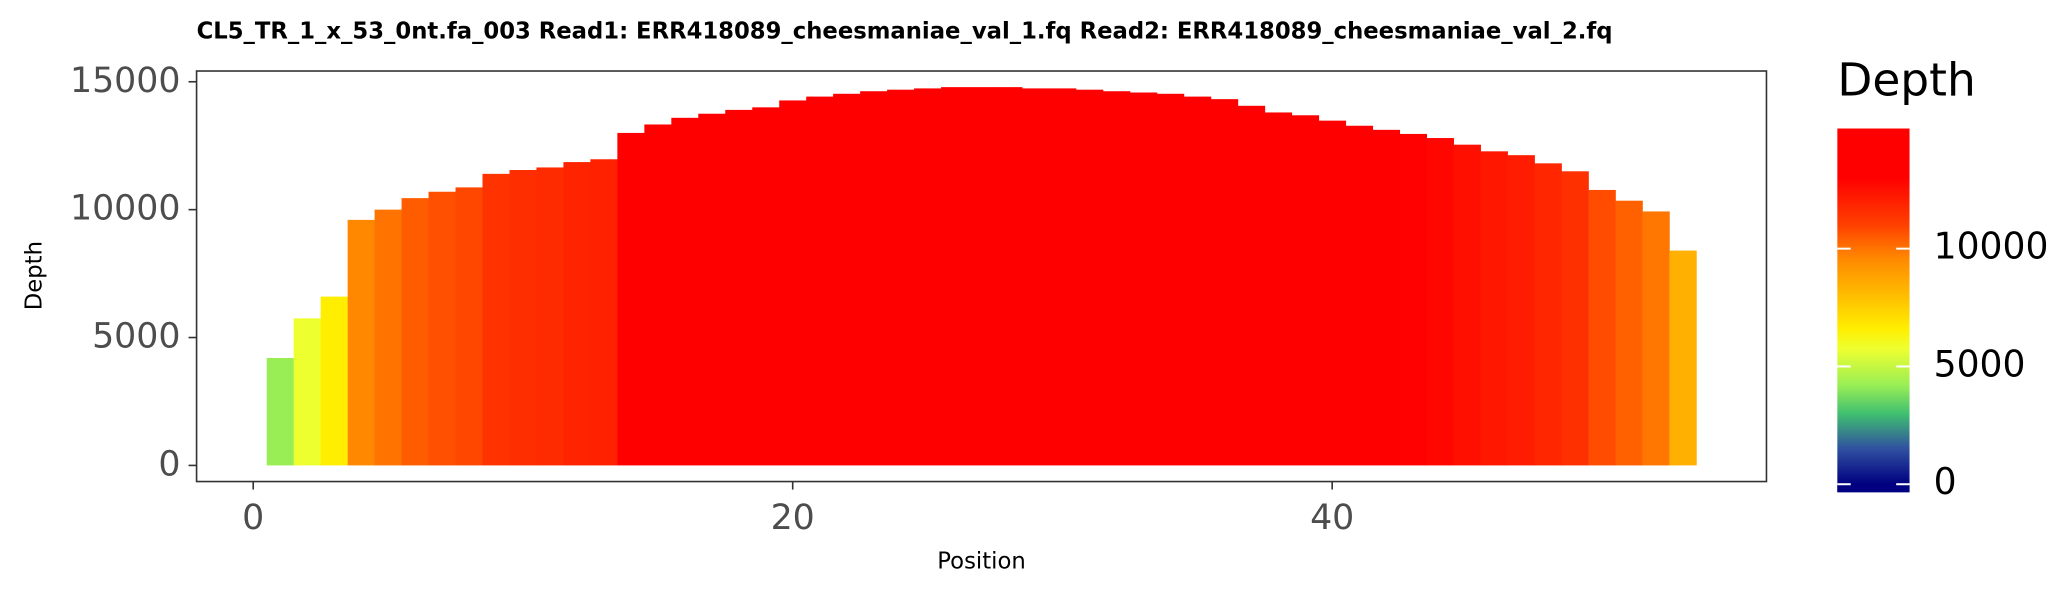  Describe the element at coordinates (1980, 363) in the screenshot. I see `colorbar-tick-label: 5000` at that location.